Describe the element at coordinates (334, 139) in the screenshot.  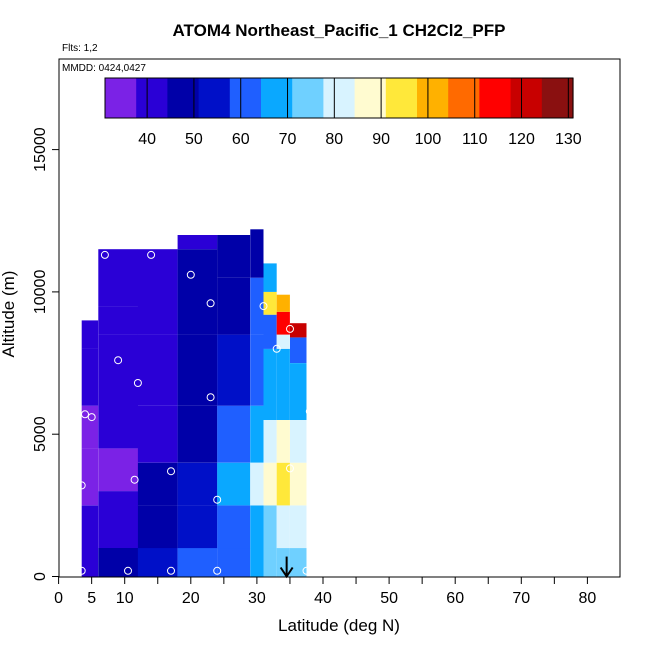
I see `colorbar-tick-label: 80` at that location.